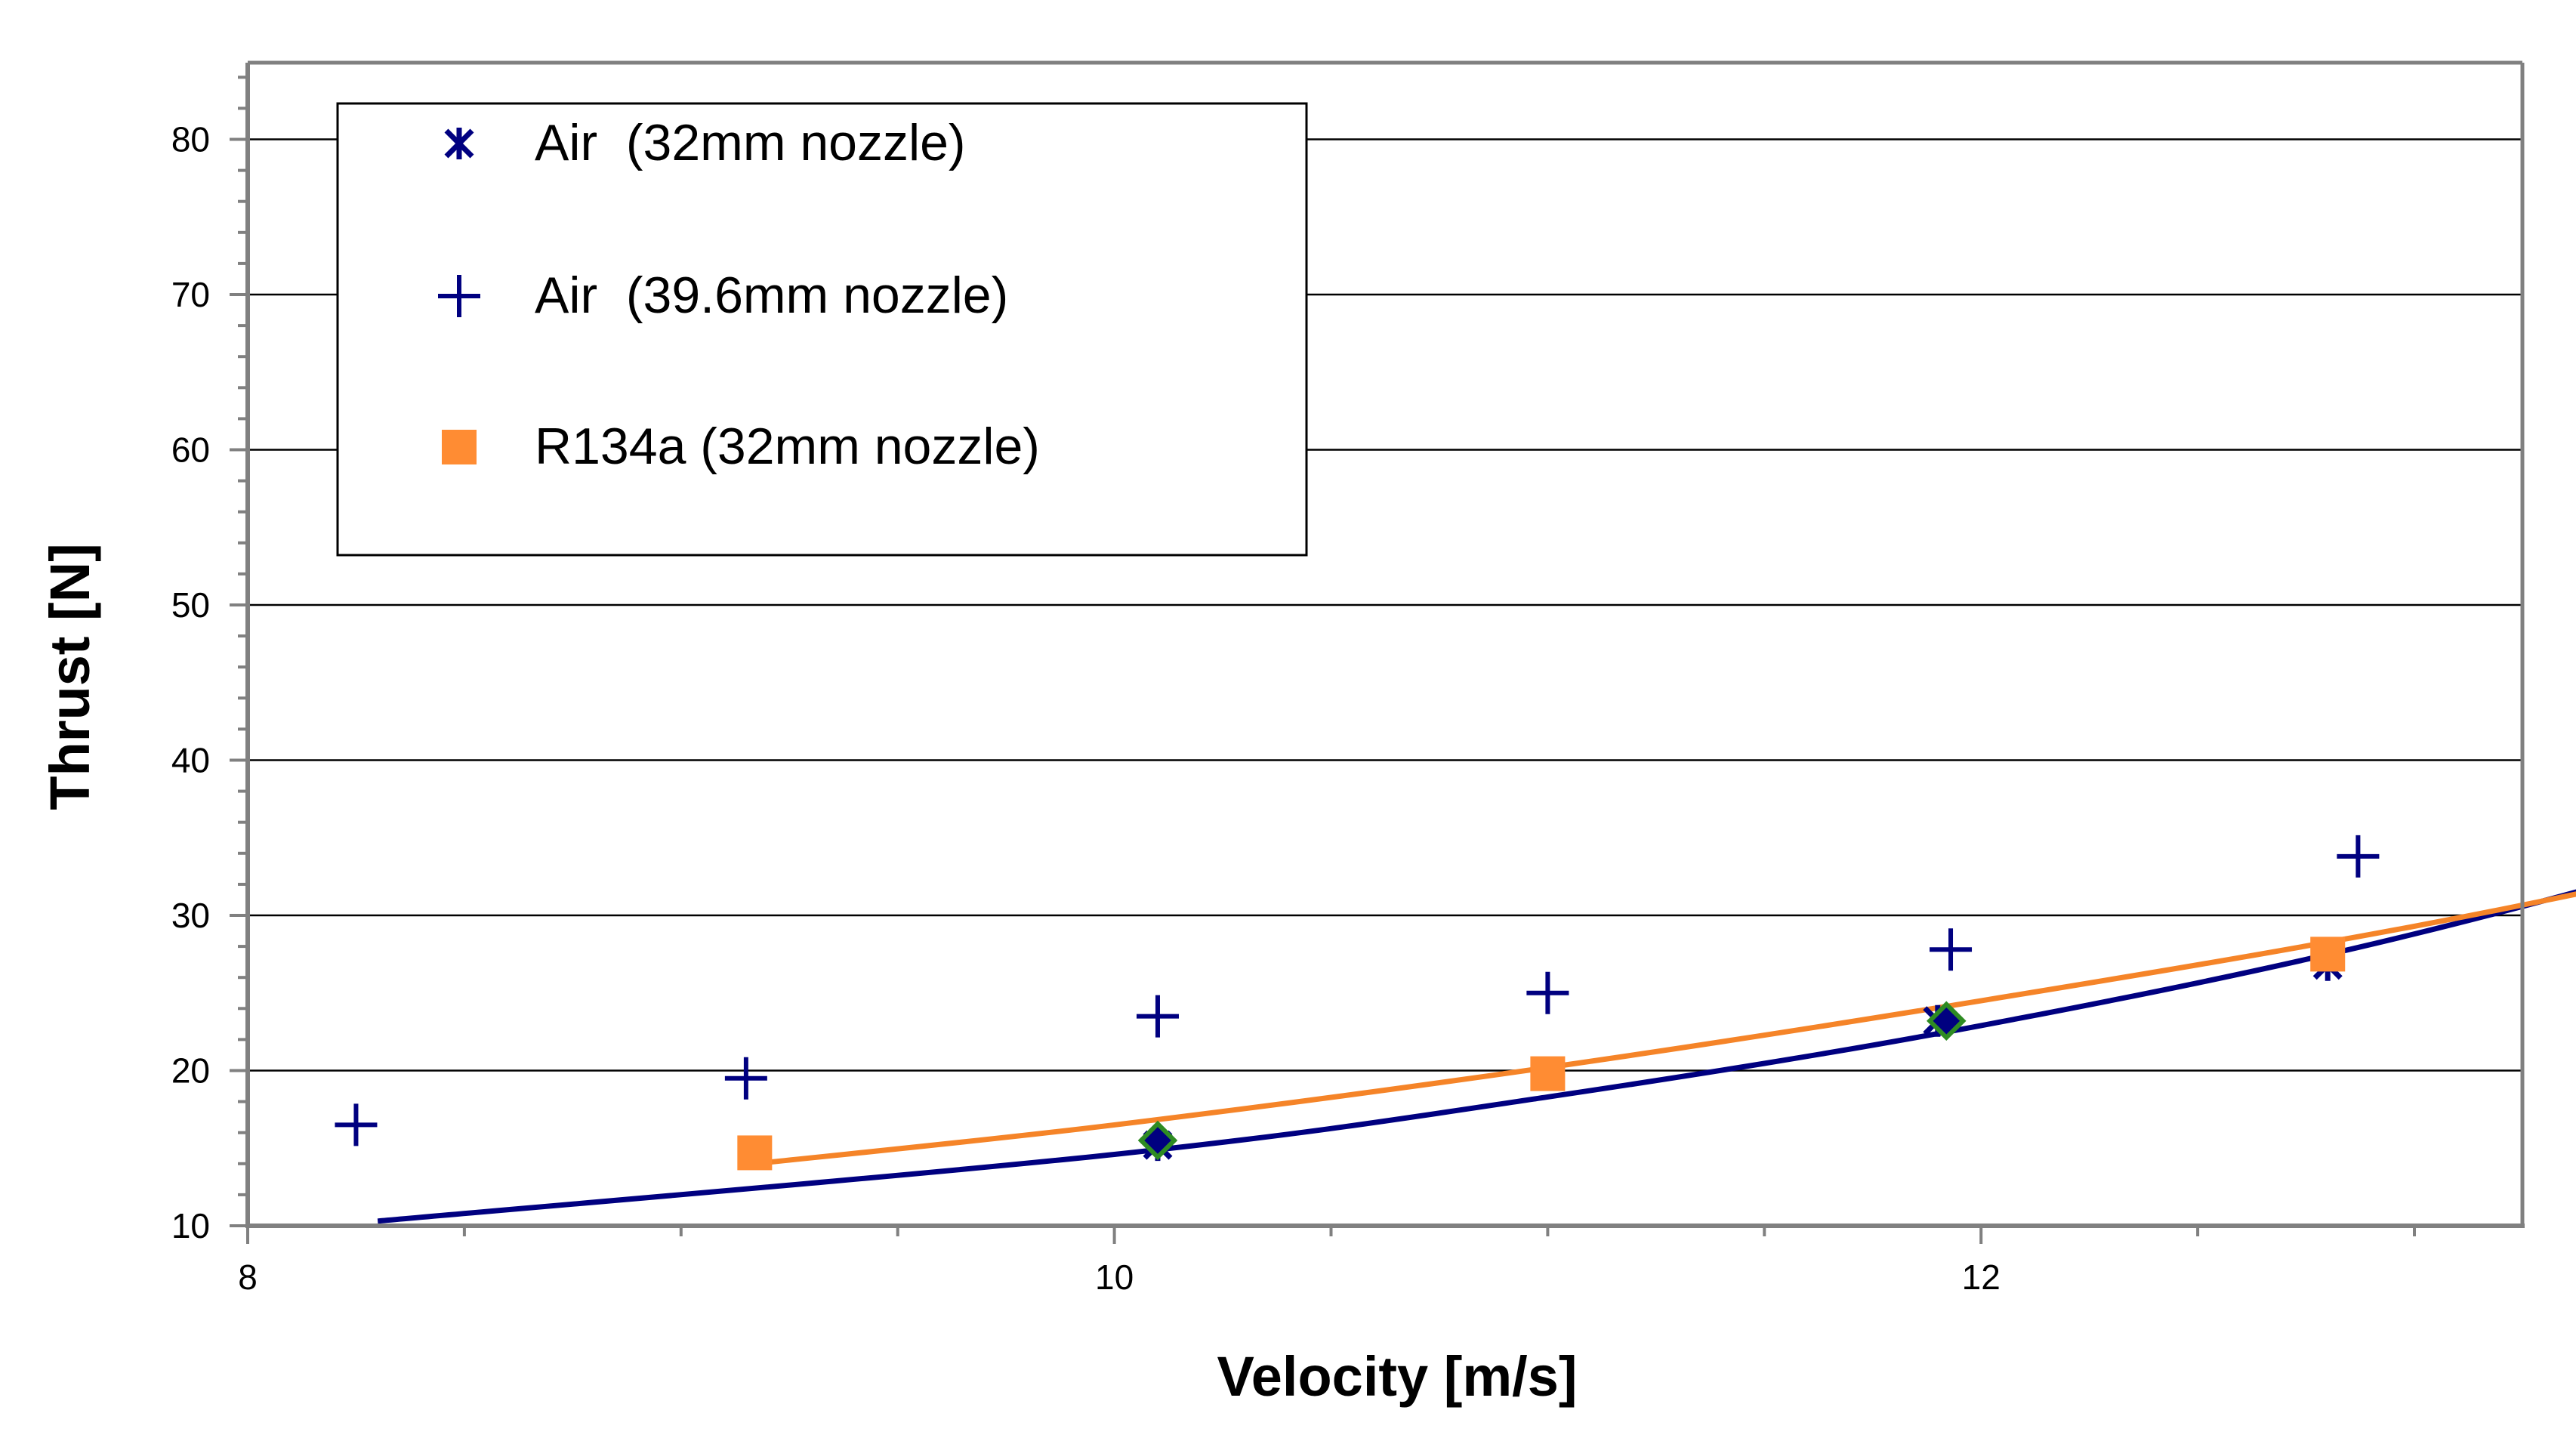 This screenshot has width=2576, height=1438. I want to click on x-tick-label: 12, so click(1981, 1277).